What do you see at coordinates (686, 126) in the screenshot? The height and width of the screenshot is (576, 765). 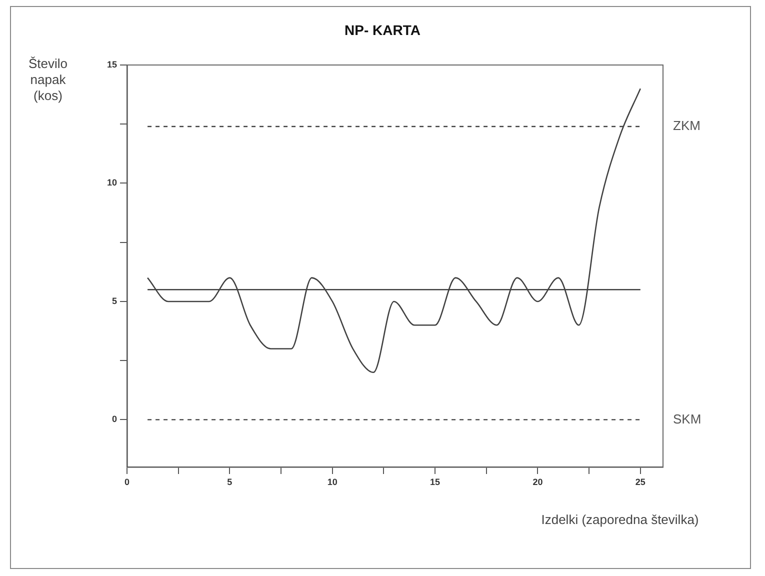 I see `ref-line-label: ZKM` at bounding box center [686, 126].